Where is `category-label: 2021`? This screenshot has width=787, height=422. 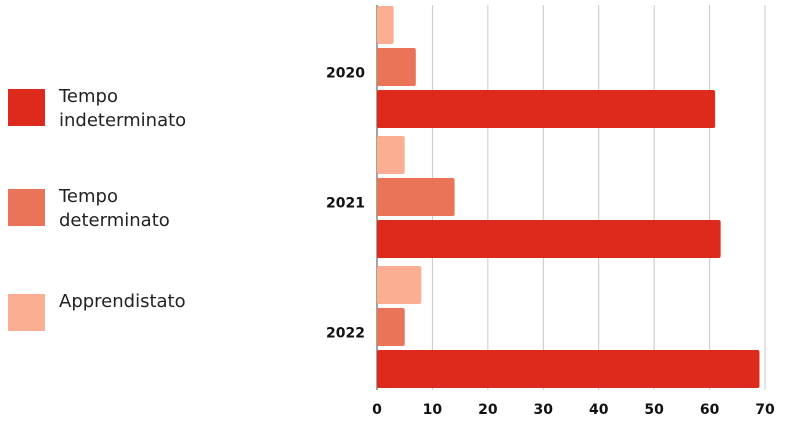
category-label: 2021 is located at coordinates (345, 204).